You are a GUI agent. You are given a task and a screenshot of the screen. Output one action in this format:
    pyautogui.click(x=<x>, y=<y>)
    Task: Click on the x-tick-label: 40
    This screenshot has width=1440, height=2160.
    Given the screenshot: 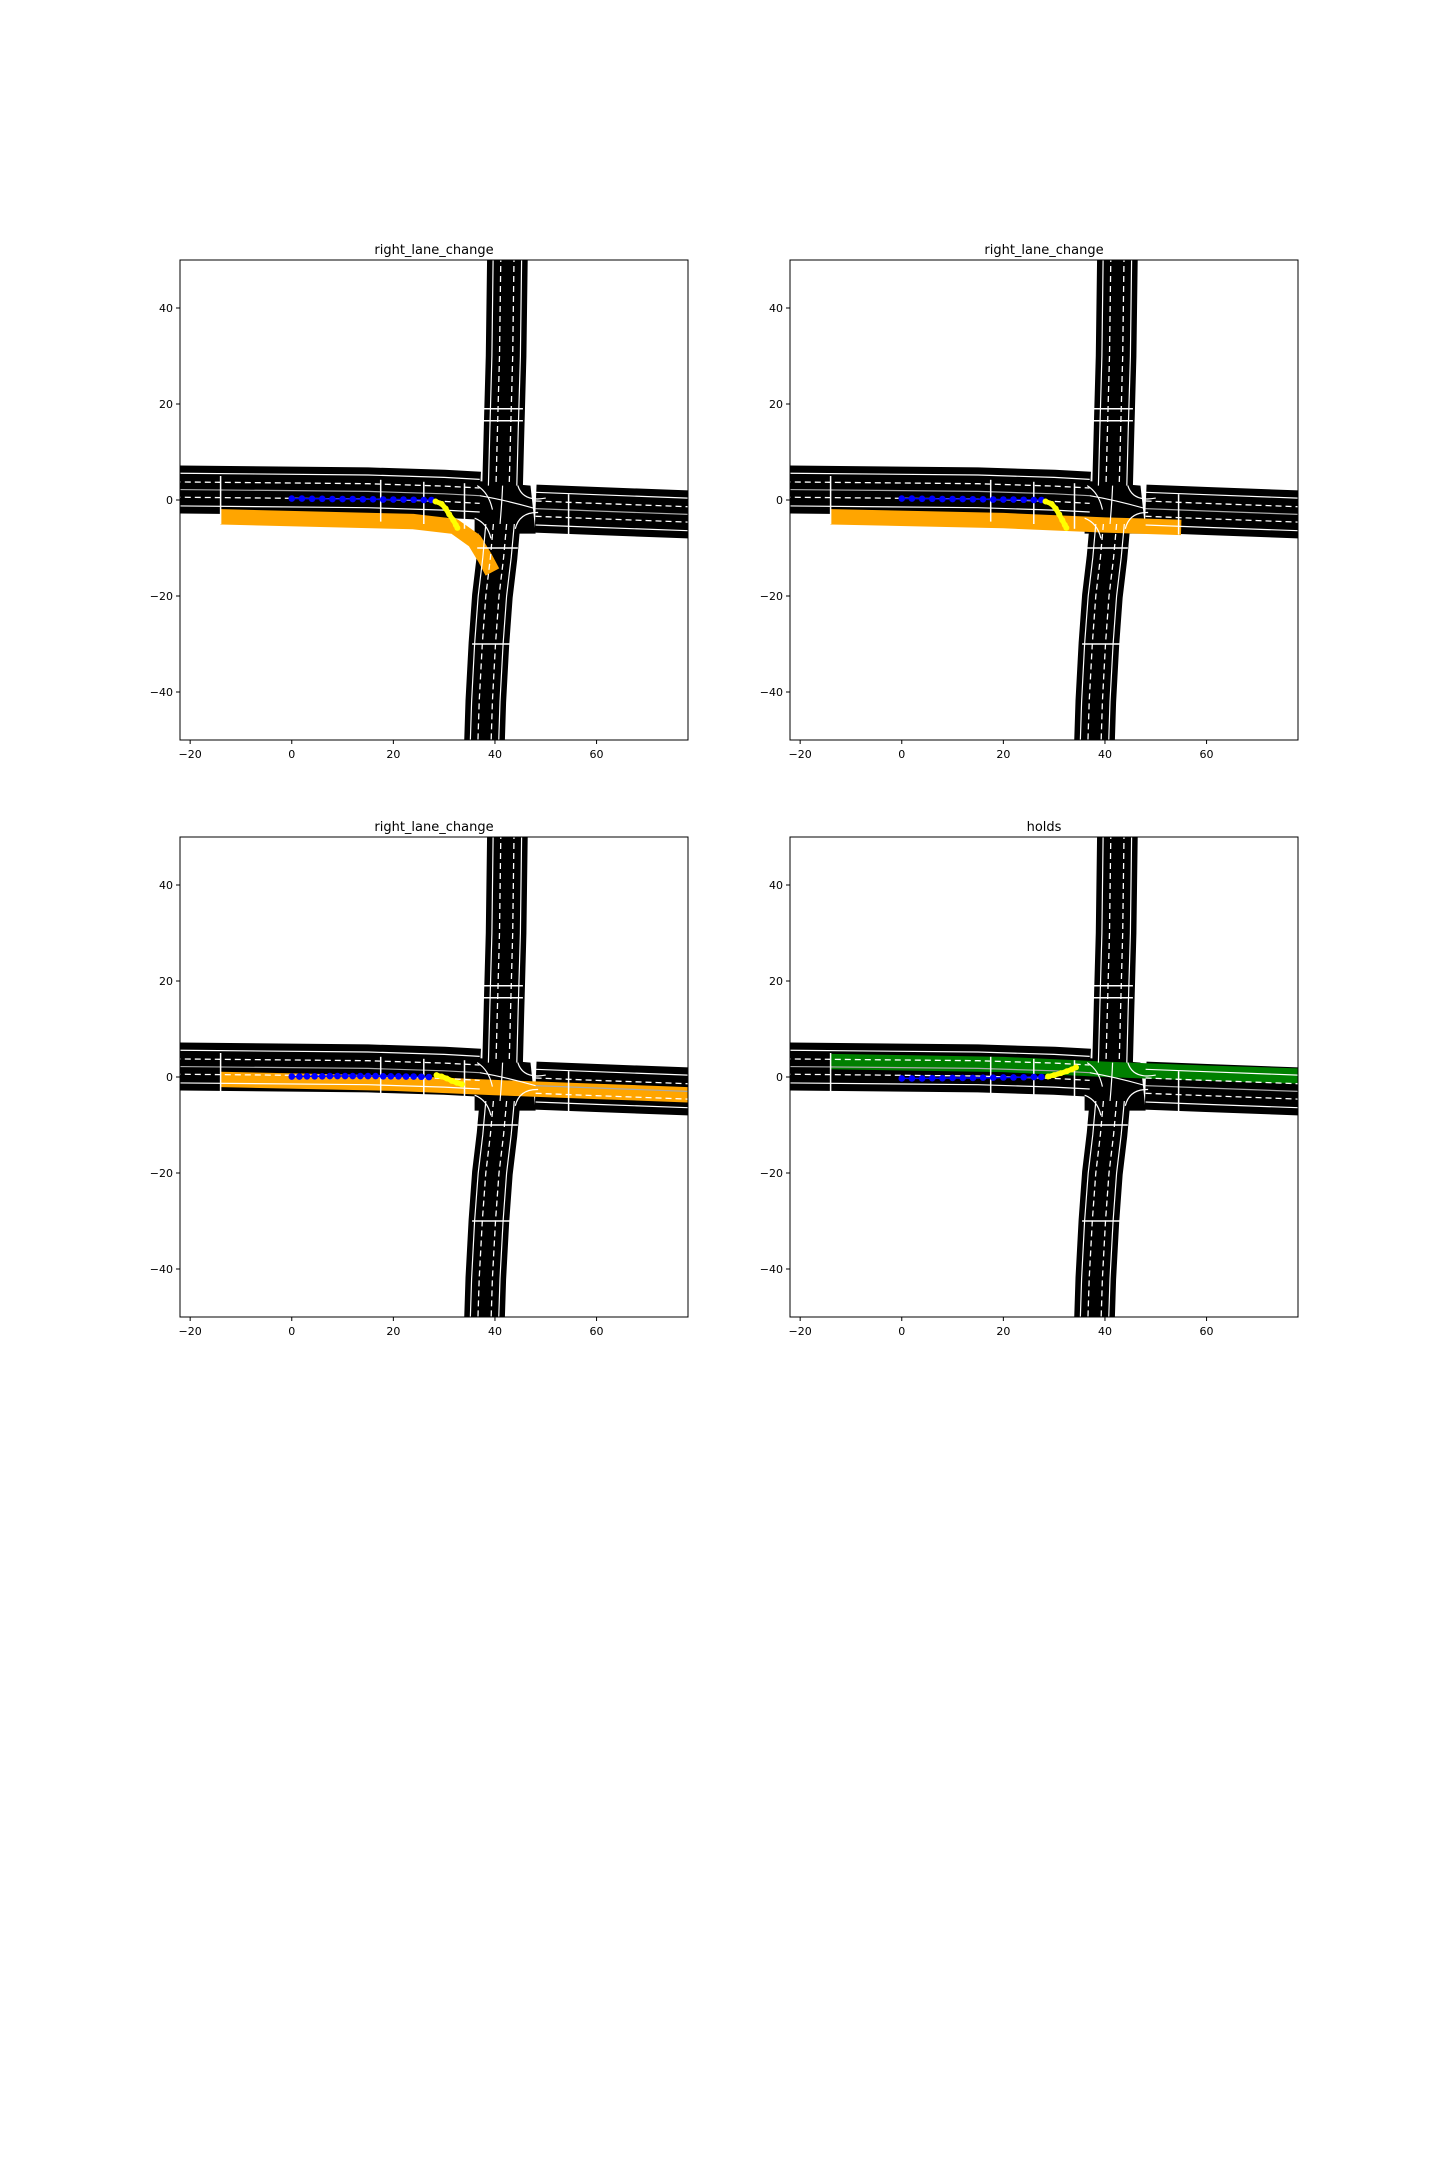 What is the action you would take?
    pyautogui.click(x=1105, y=1331)
    